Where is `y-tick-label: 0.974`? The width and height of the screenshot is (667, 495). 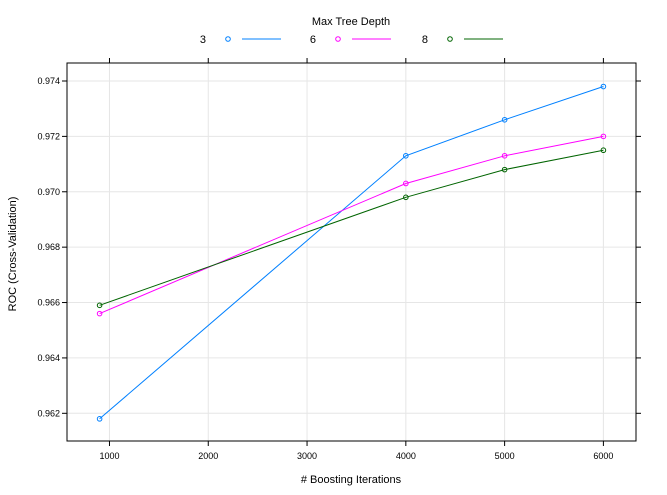
y-tick-label: 0.974 is located at coordinates (48, 81).